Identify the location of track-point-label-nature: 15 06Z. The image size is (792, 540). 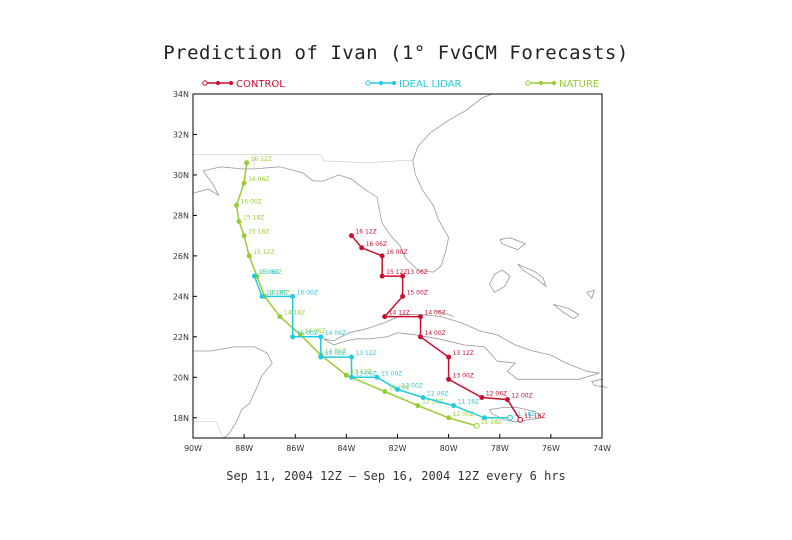
(271, 272).